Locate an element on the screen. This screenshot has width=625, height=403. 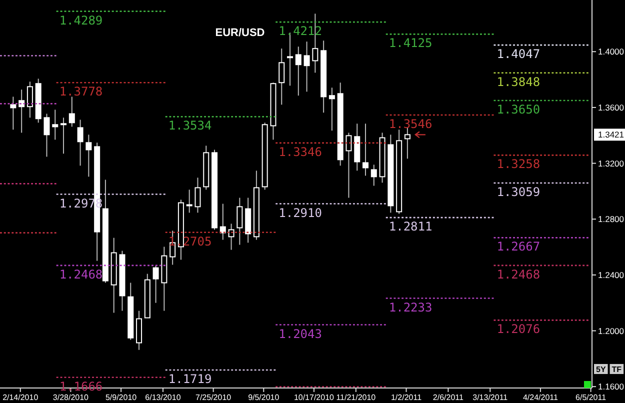
y-tick-label: 1.4000 is located at coordinates (611, 51).